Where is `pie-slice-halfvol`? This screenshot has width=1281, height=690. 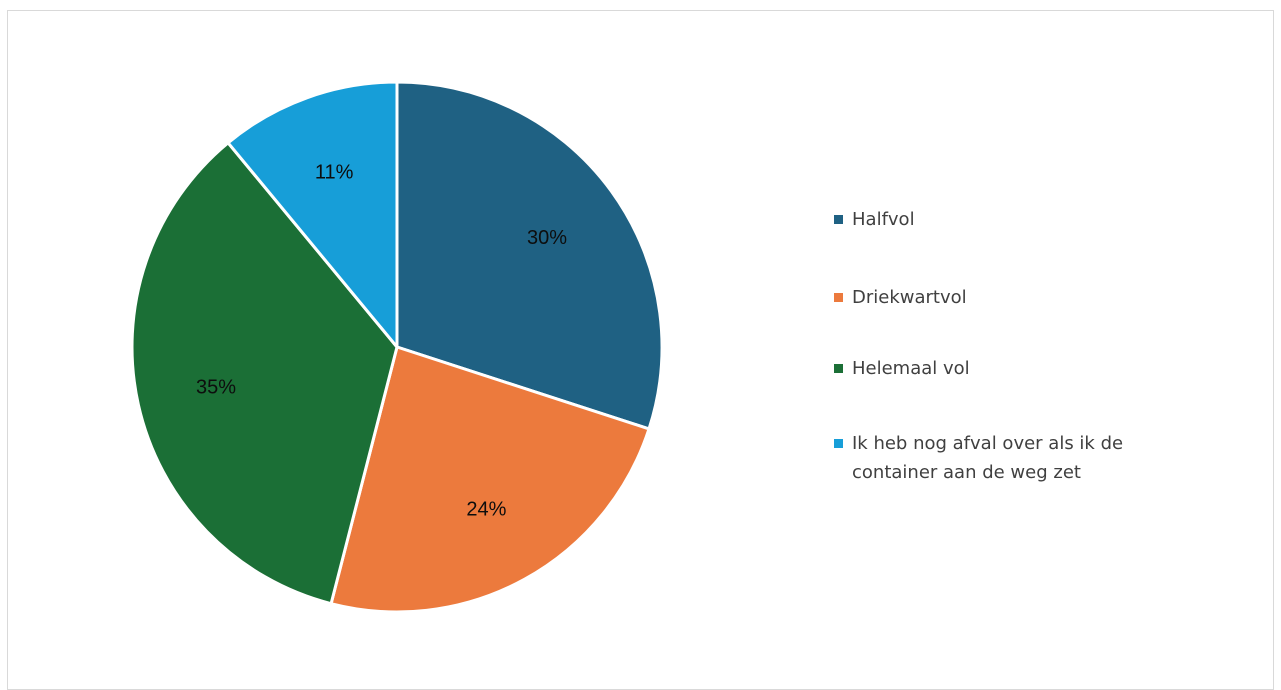 pie-slice-halfvol is located at coordinates (529, 255).